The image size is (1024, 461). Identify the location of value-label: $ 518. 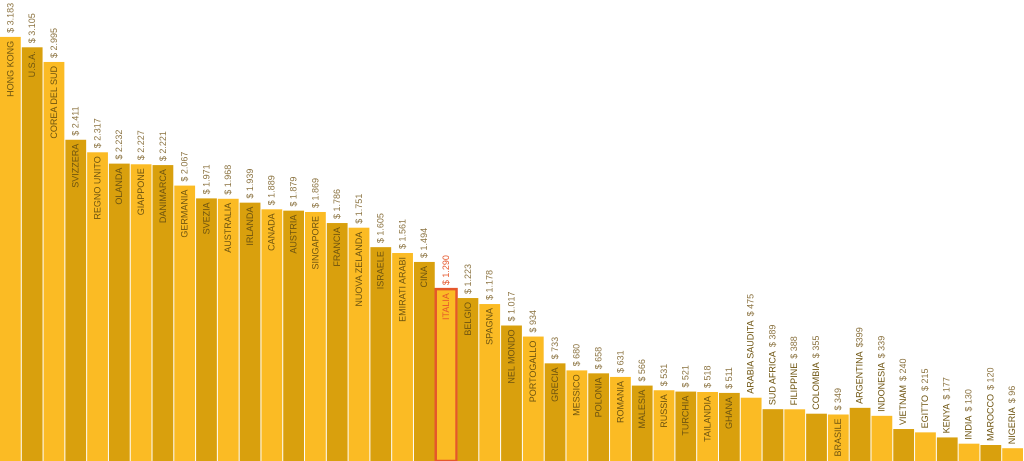
(707, 376).